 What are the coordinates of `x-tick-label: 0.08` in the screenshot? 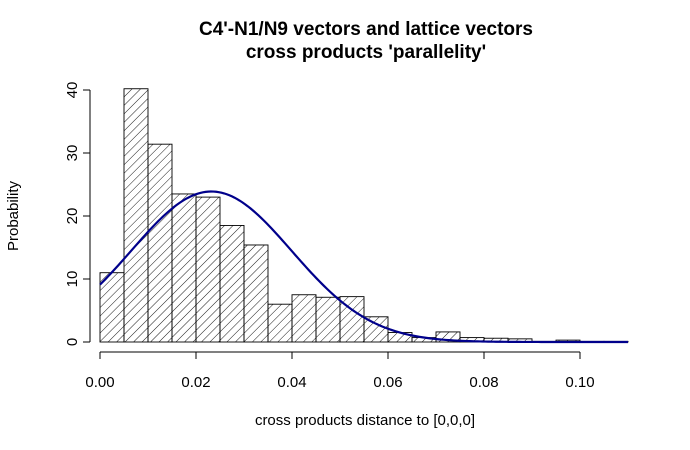 It's located at (483, 382).